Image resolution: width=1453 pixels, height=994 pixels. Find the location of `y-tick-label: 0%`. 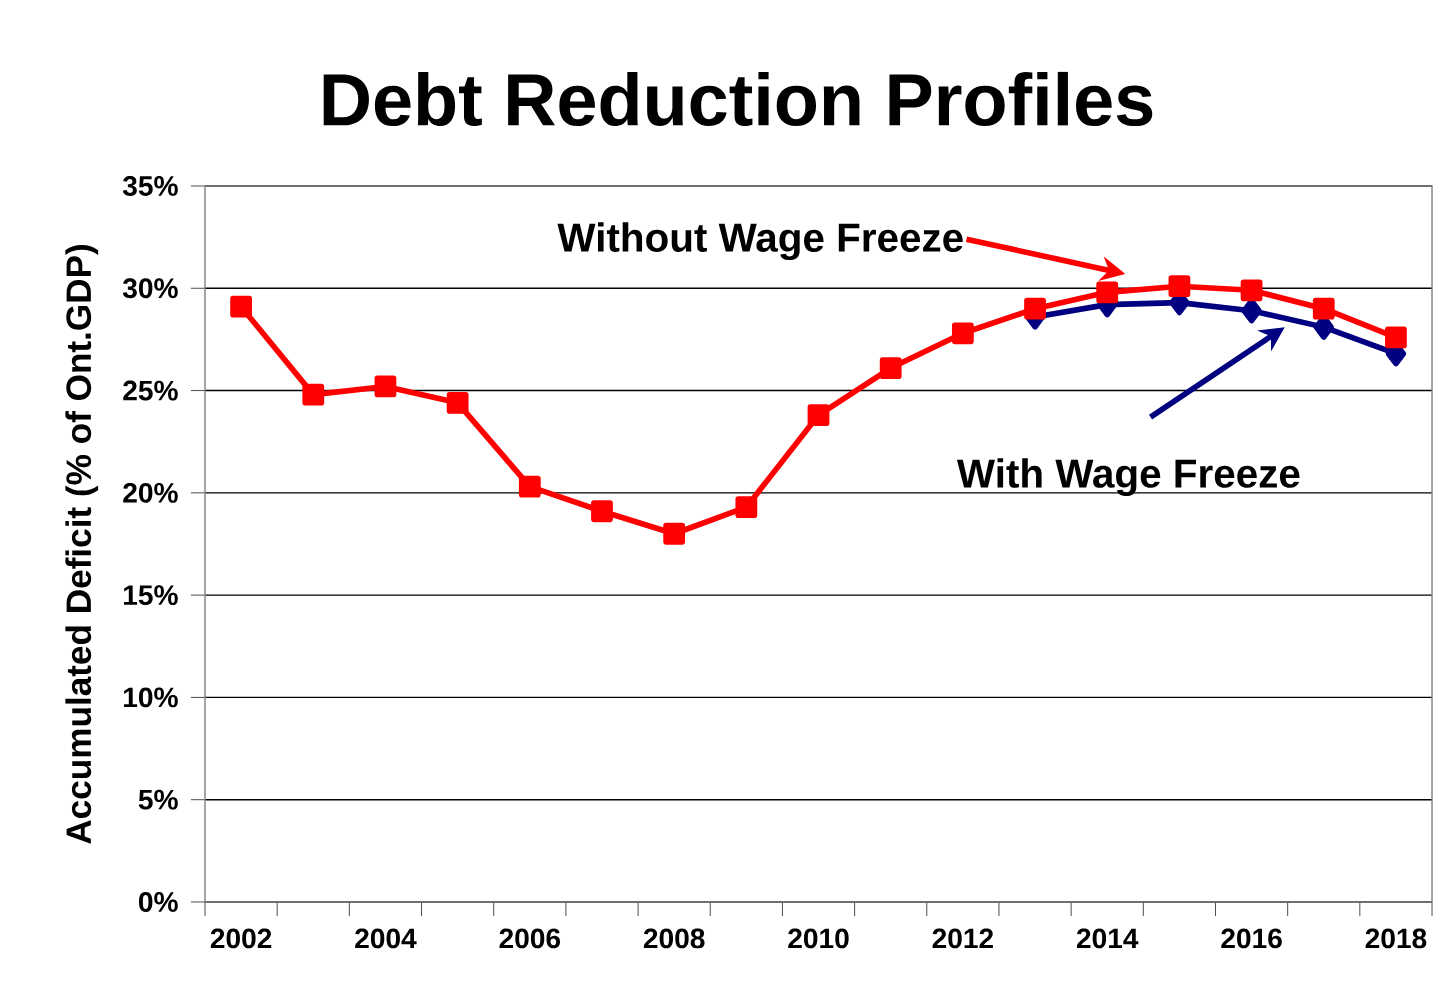

y-tick-label: 0% is located at coordinates (158, 902).